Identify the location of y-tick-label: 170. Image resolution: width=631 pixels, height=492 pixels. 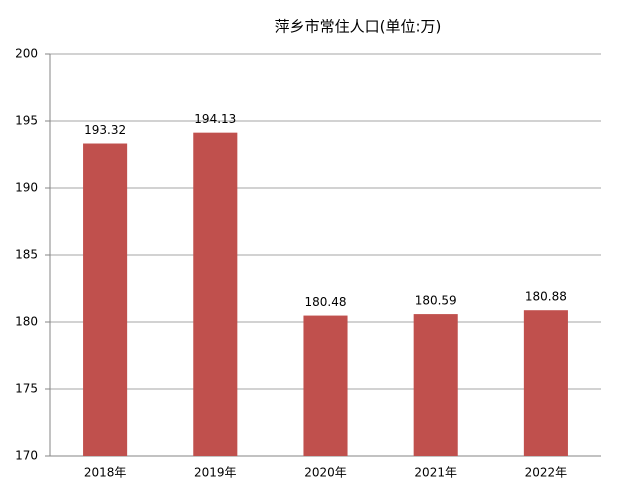
(26, 456).